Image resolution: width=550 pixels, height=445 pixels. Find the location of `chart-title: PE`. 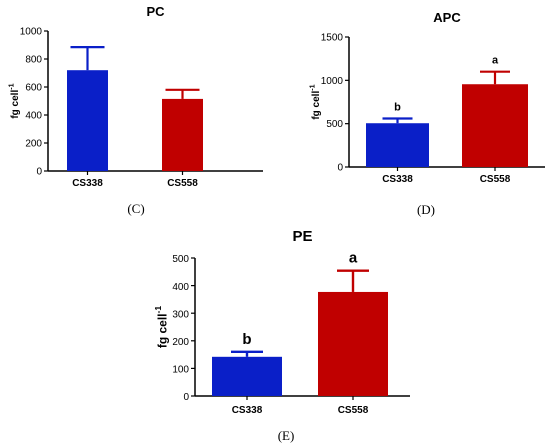

chart-title: PE is located at coordinates (302, 236).